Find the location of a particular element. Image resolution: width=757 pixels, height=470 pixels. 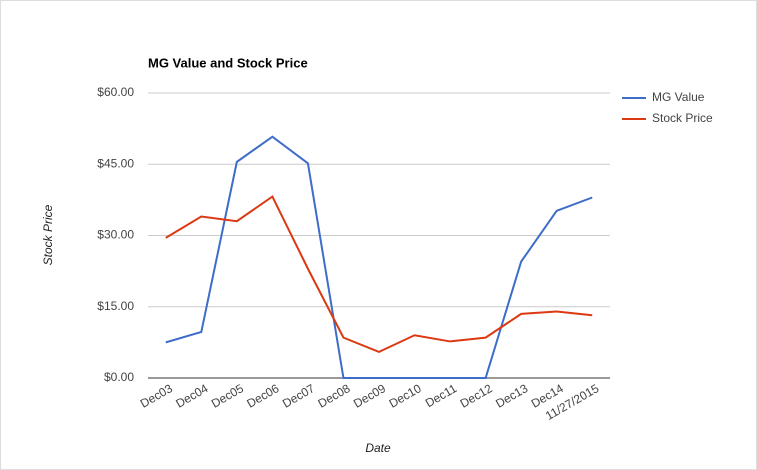

y-tick-label: $60.00 is located at coordinates (115, 92).